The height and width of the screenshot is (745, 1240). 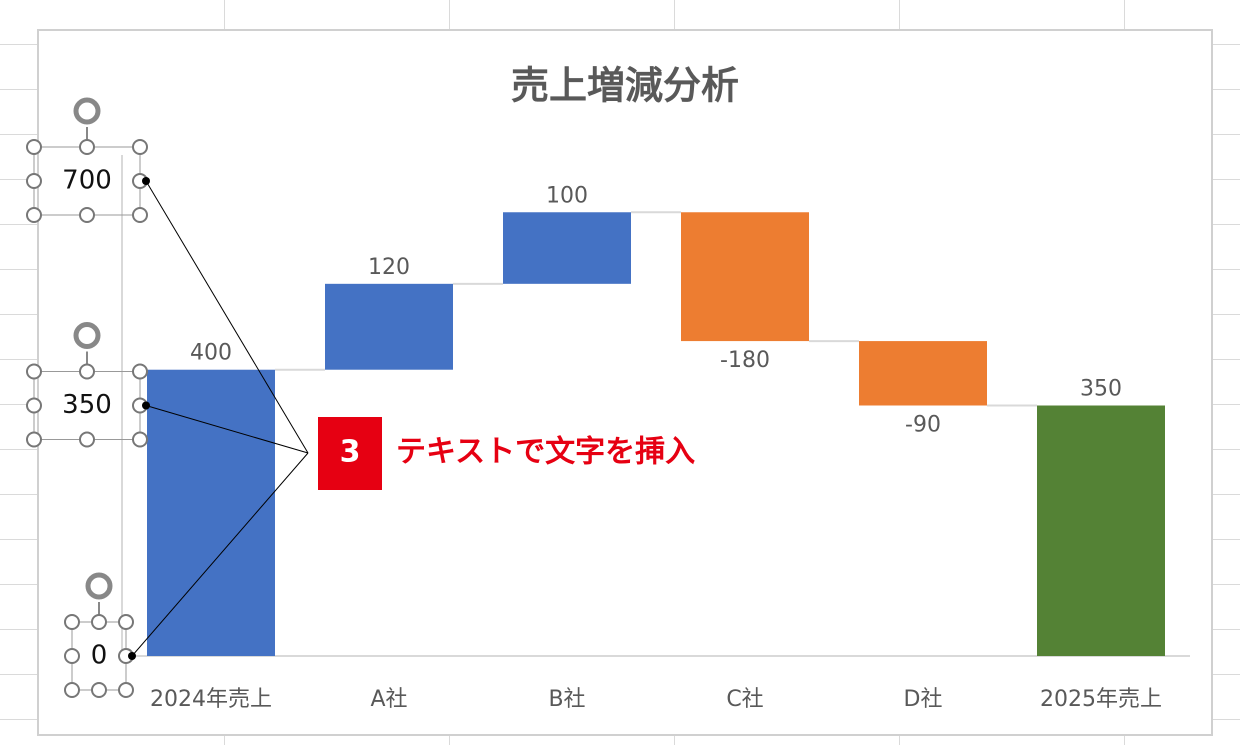 What do you see at coordinates (1101, 389) in the screenshot?
I see `data-label: 350` at bounding box center [1101, 389].